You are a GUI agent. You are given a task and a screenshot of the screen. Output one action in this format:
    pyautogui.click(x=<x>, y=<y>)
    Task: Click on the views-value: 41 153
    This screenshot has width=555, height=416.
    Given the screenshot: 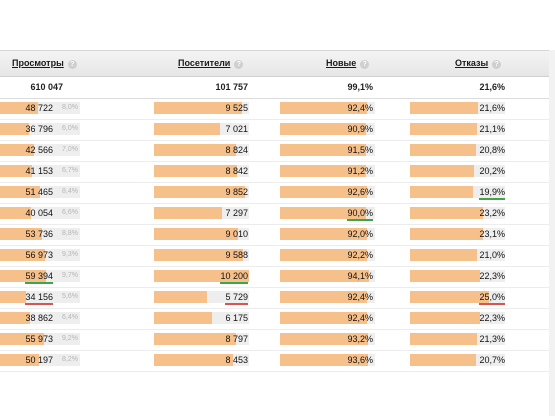 What is the action you would take?
    pyautogui.click(x=39, y=171)
    